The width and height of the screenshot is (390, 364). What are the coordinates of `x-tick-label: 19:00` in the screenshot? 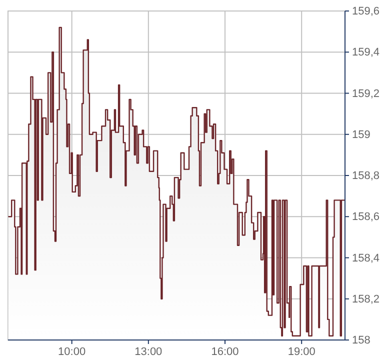 It's located at (302, 352).